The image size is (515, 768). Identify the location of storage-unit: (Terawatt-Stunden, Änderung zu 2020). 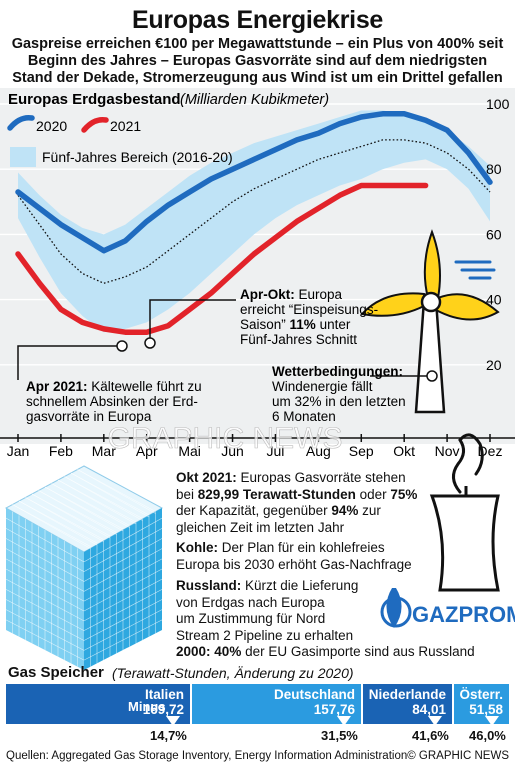
(233, 673).